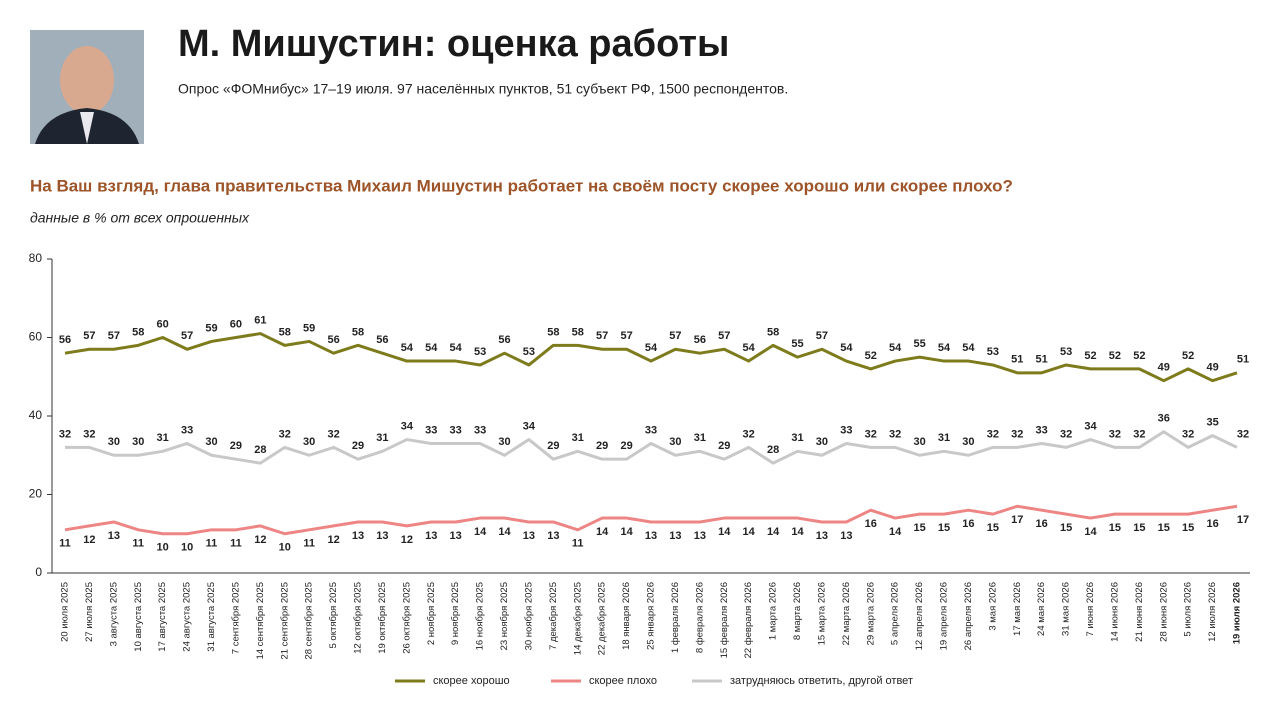  I want to click on x-tick-label: 14 июня 2026, so click(1114, 612).